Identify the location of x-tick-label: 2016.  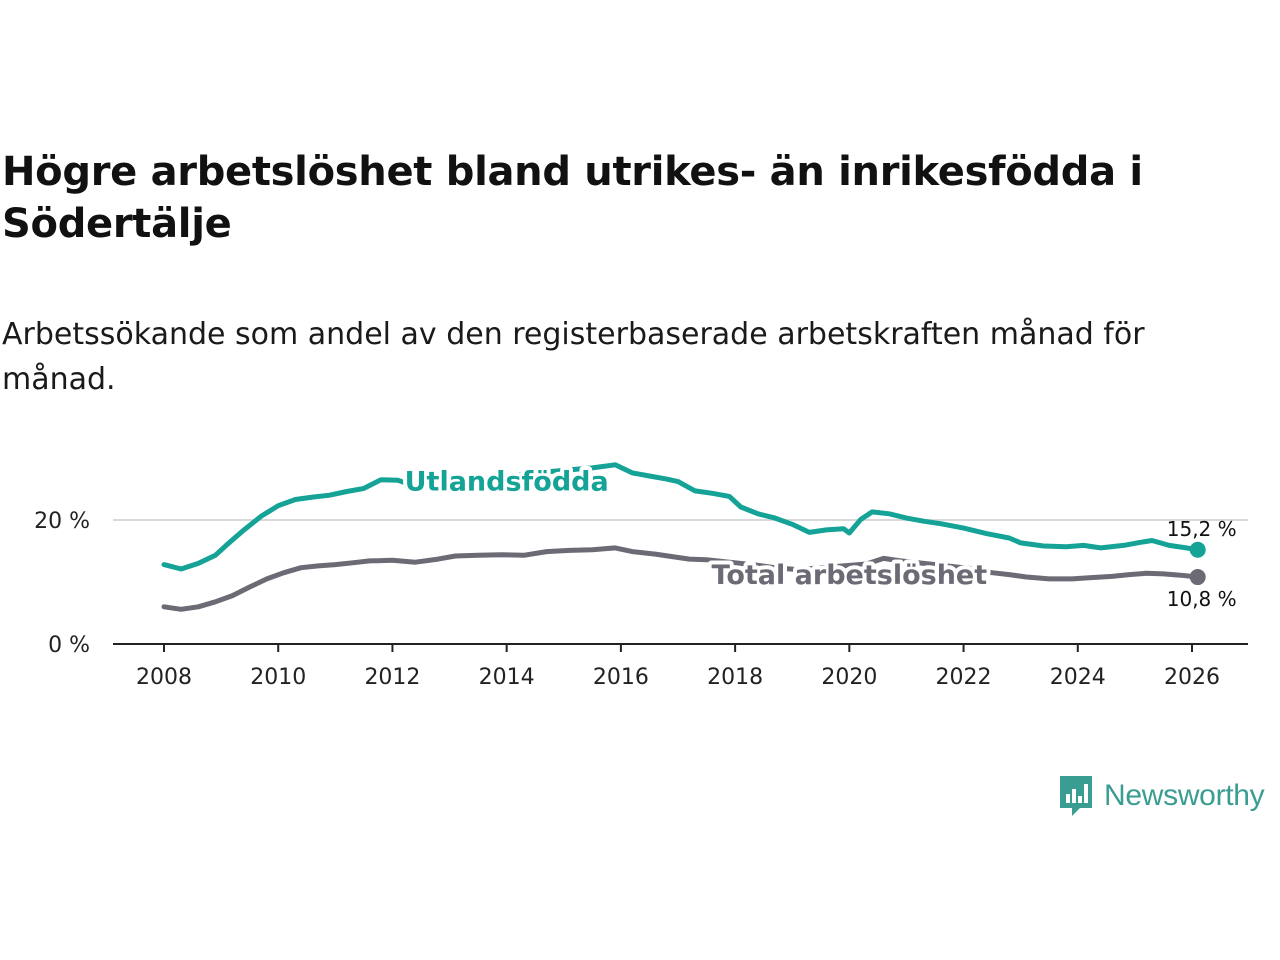
(621, 677).